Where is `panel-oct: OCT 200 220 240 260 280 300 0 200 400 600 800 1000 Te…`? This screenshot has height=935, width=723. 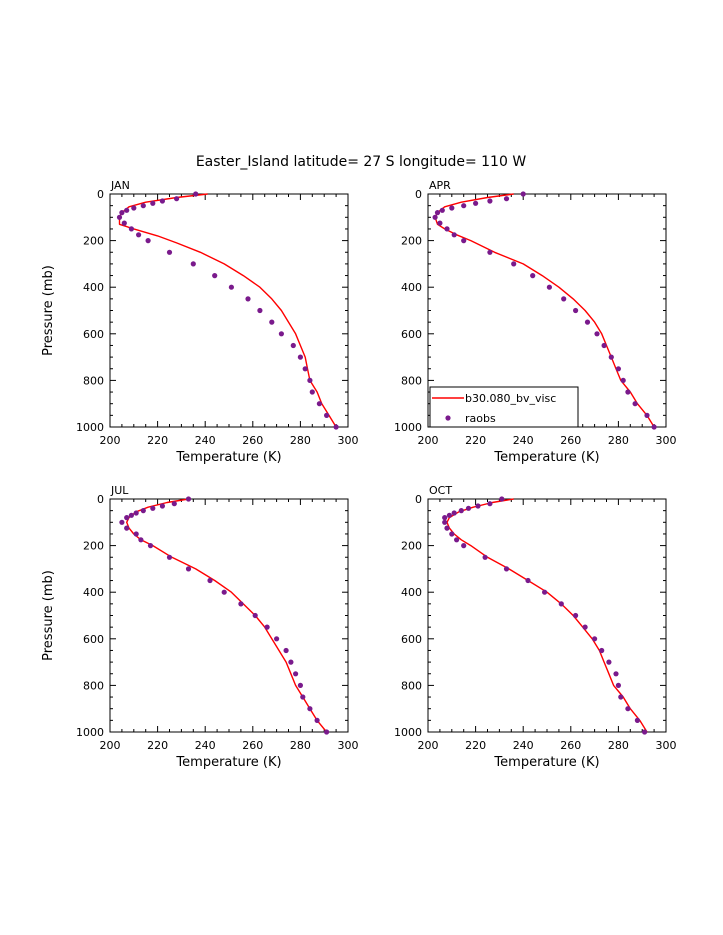
panel-oct: OCT 200 220 240 260 280 300 0 200 400 600 800 1000 Te… is located at coordinates (535, 627).